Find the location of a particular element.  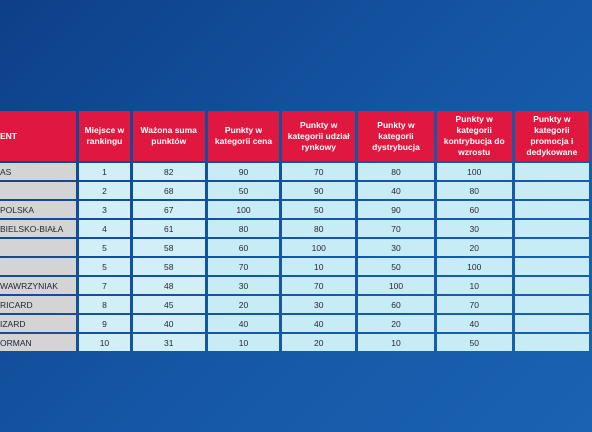

growth-points-cell: 60 is located at coordinates (474, 209).